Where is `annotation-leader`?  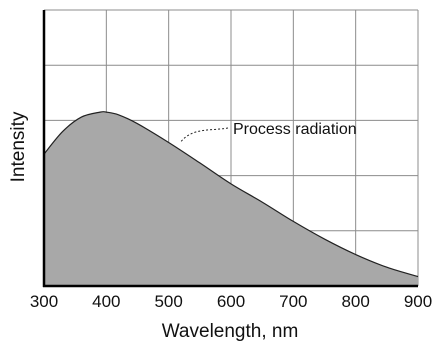
annotation-leader is located at coordinates (204, 134).